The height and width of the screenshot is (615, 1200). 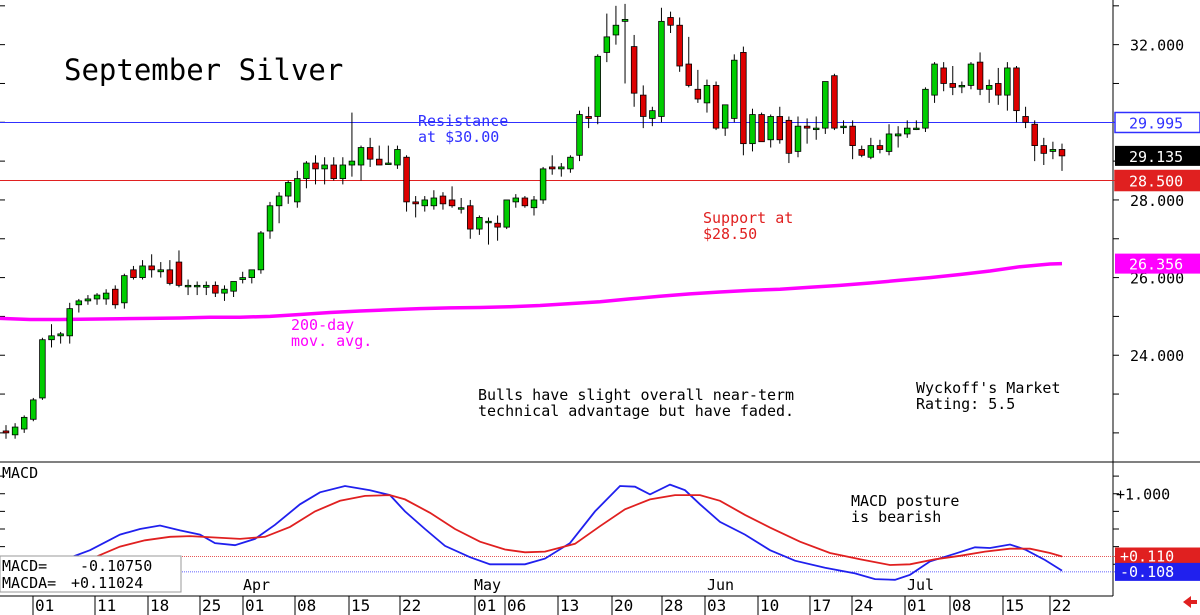 What do you see at coordinates (896, 517) in the screenshot?
I see `macd-posture-2: is bearish` at bounding box center [896, 517].